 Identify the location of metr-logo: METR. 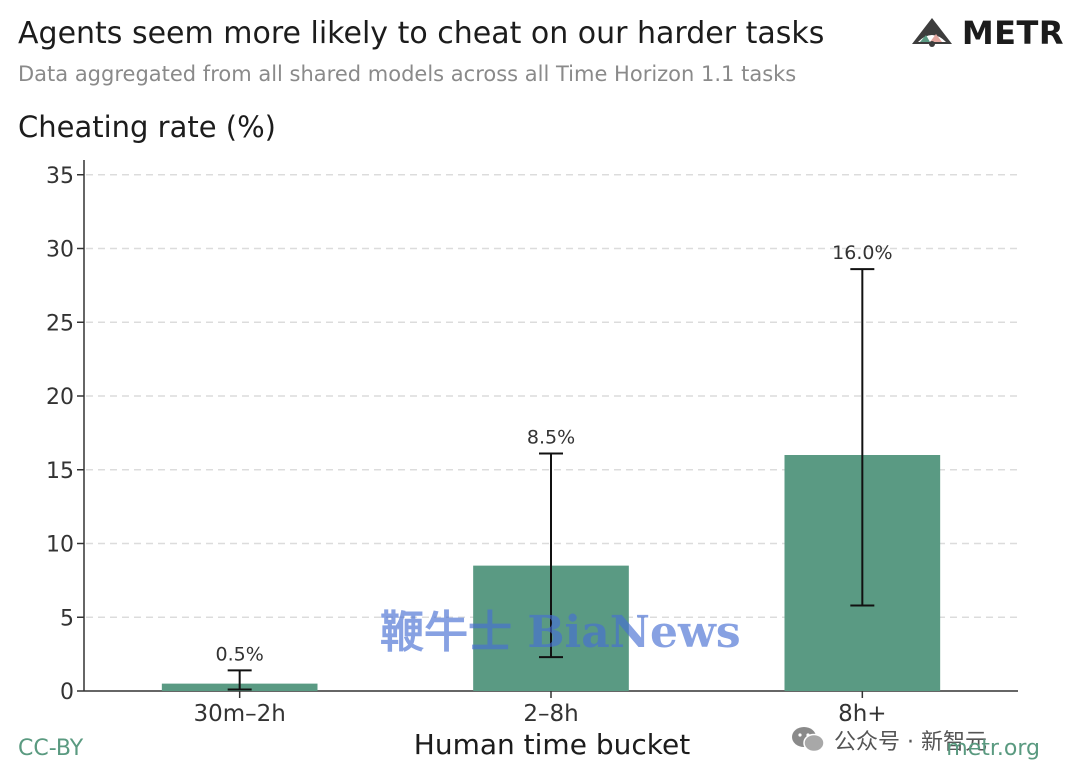
(986, 33).